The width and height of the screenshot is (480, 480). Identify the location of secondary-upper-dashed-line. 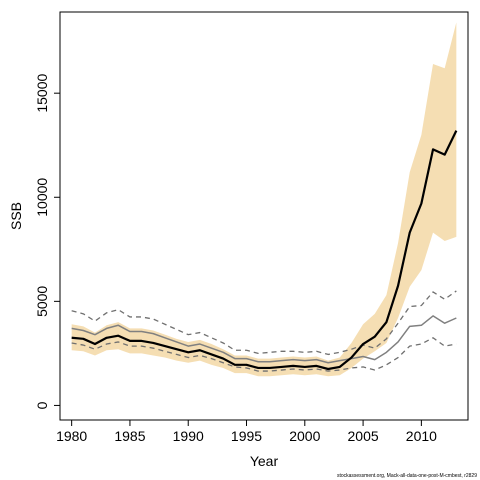
(264, 323).